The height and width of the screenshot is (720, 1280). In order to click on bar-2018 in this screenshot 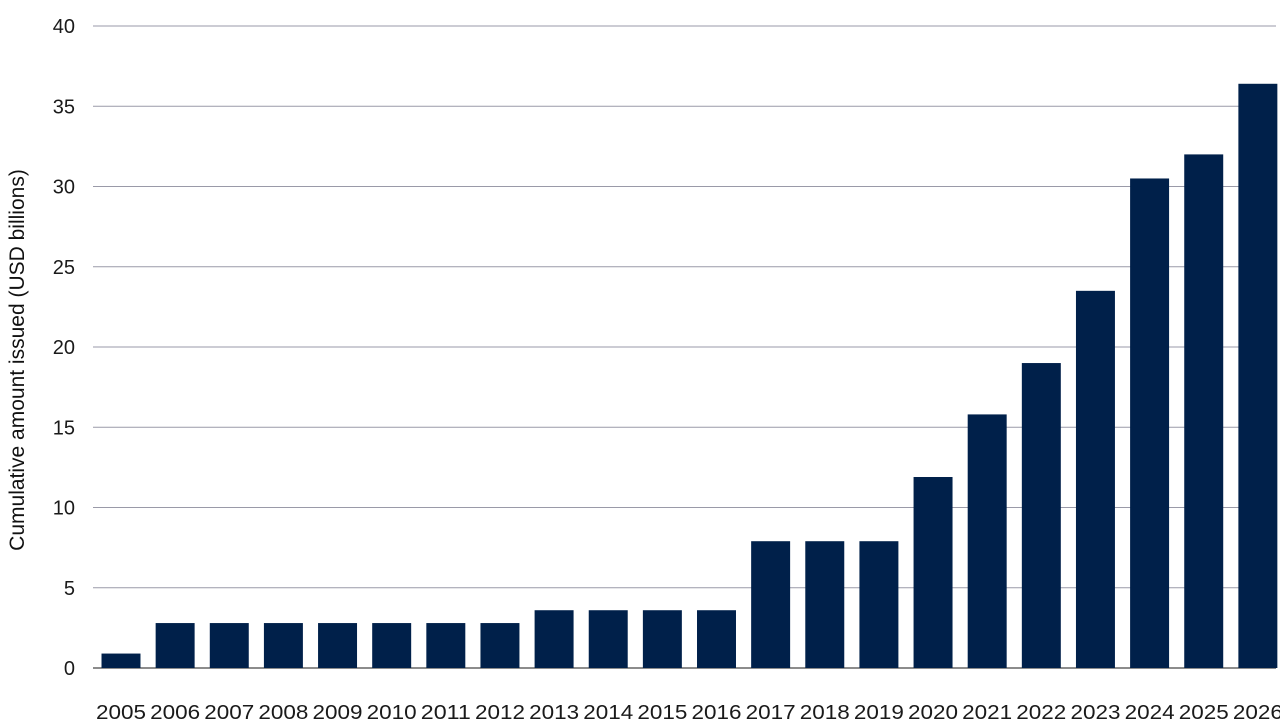, I will do `click(825, 604)`.